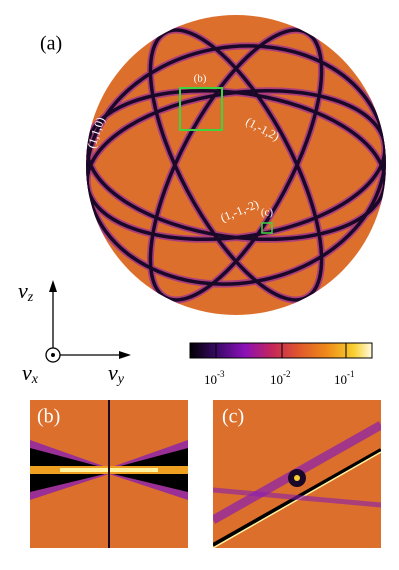 This screenshot has height=570, width=399. I want to click on axes, so click(84, 324).